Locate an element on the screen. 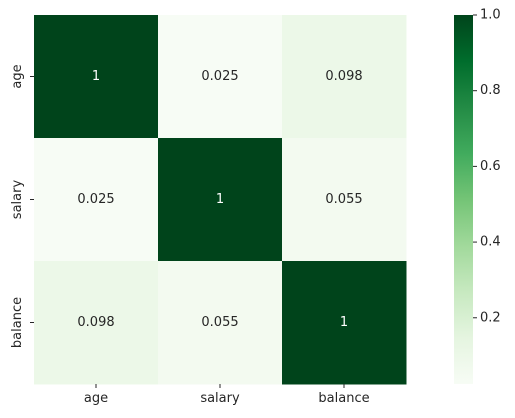 Image resolution: width=515 pixels, height=418 pixels. heatmap-cell-age-balance is located at coordinates (344, 77).